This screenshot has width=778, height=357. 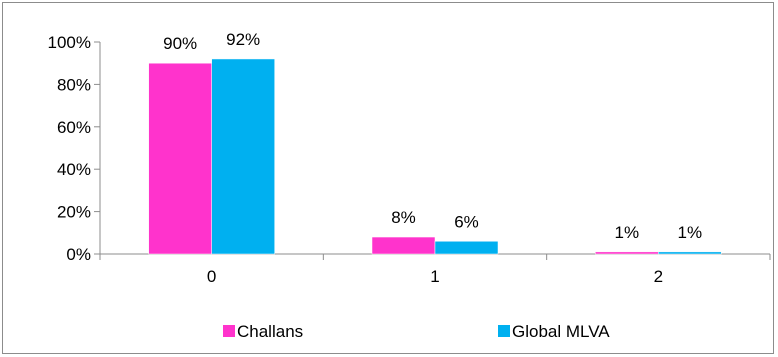 What do you see at coordinates (180, 43) in the screenshot?
I see `data-label: 90%` at bounding box center [180, 43].